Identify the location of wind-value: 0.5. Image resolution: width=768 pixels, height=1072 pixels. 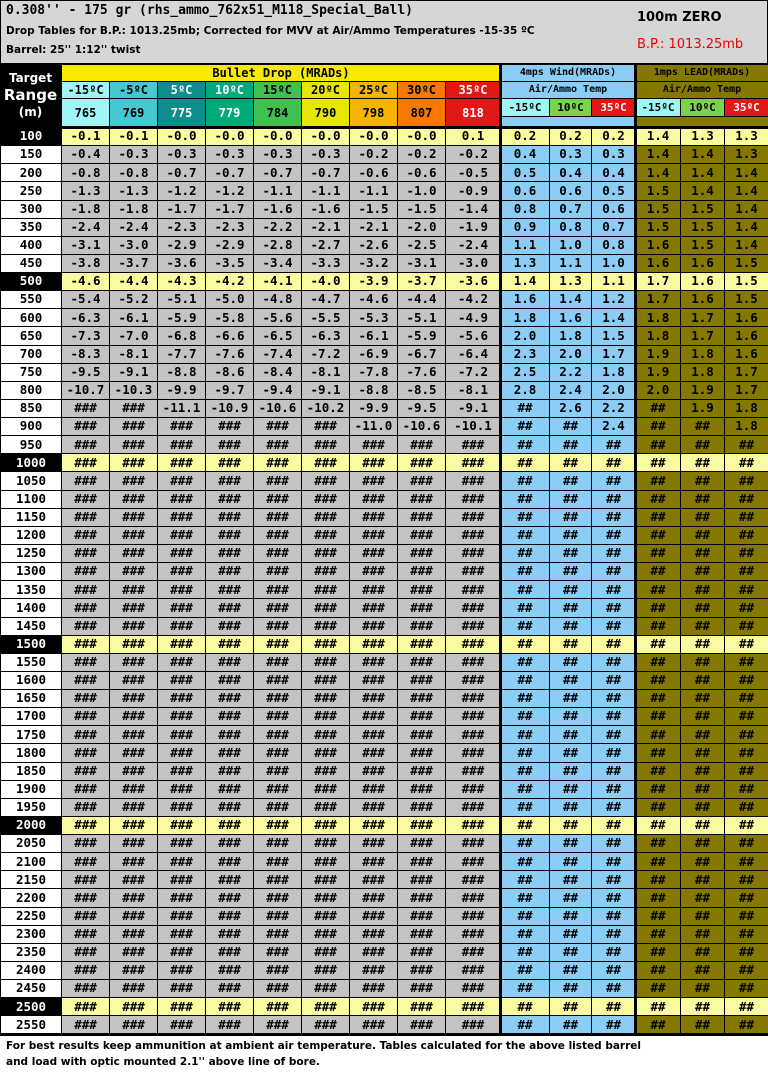
(613, 191).